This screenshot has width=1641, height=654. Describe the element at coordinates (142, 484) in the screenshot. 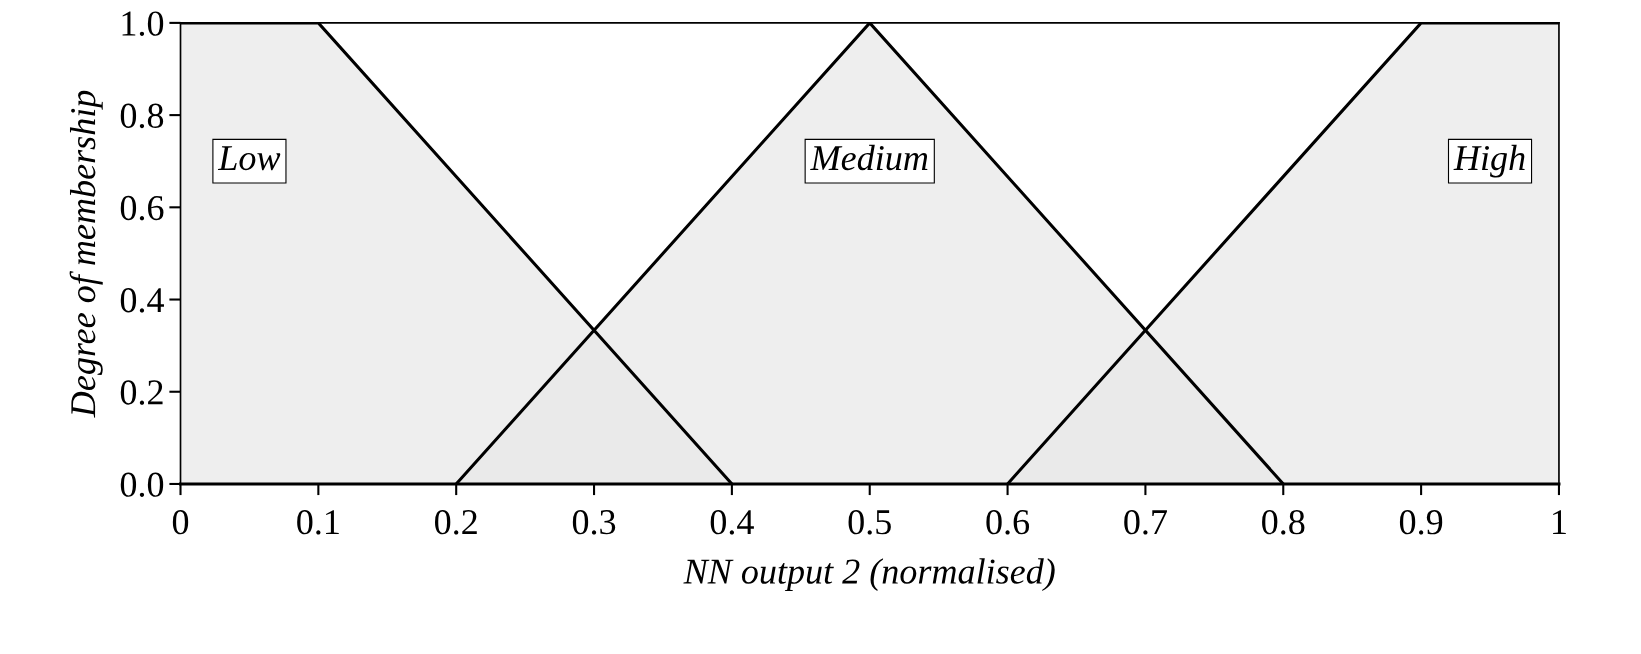

I see `y-tick-label: 0.0` at that location.